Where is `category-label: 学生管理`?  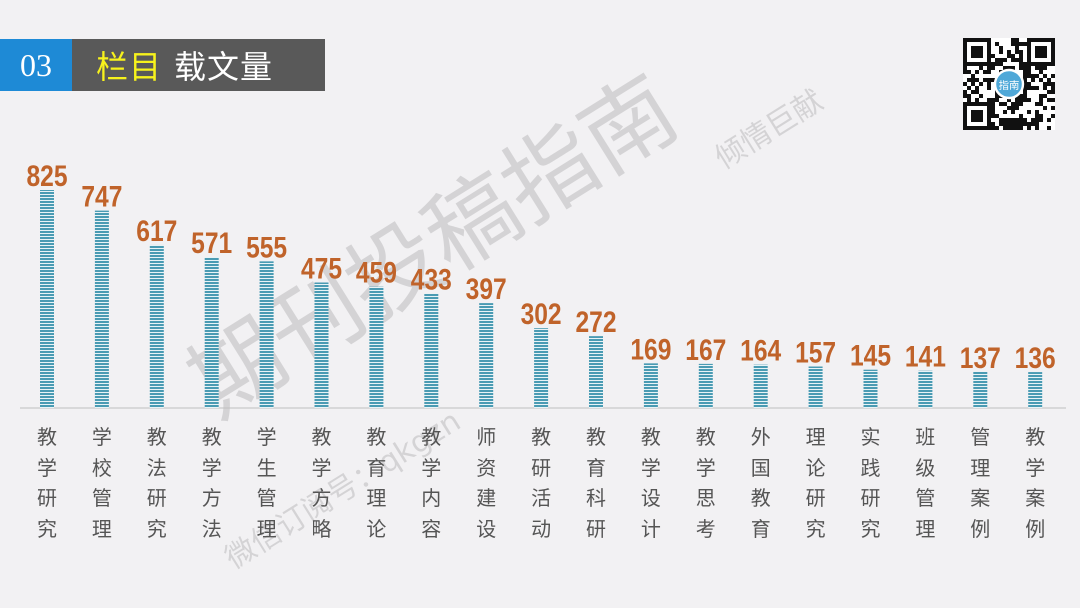 category-label: 学生管理 is located at coordinates (266, 483).